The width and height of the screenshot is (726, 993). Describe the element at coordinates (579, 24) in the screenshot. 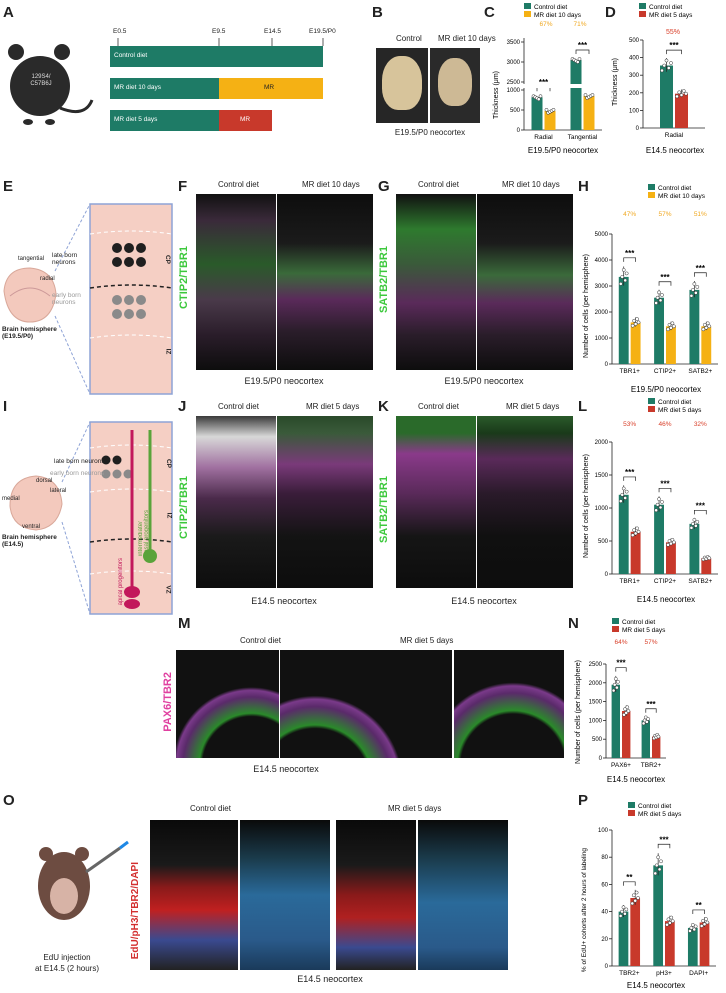

I see `pct-tangential: 71%` at that location.